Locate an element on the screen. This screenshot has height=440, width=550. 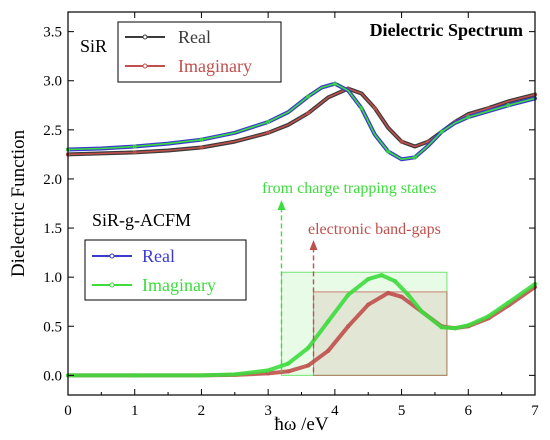
shaded-regions is located at coordinates (364, 323).